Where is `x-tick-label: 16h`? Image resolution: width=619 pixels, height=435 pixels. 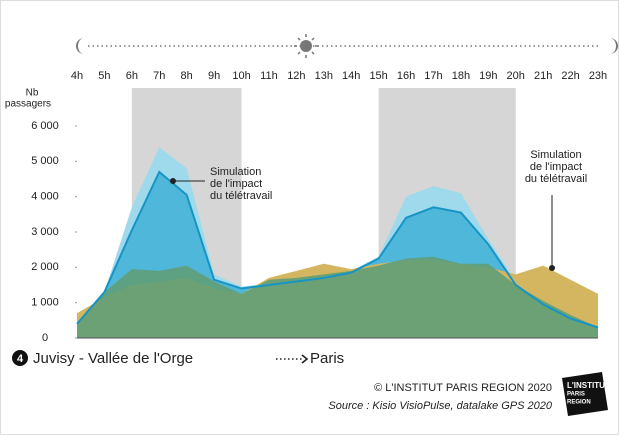
x-tick-label: 16h is located at coordinates (406, 76).